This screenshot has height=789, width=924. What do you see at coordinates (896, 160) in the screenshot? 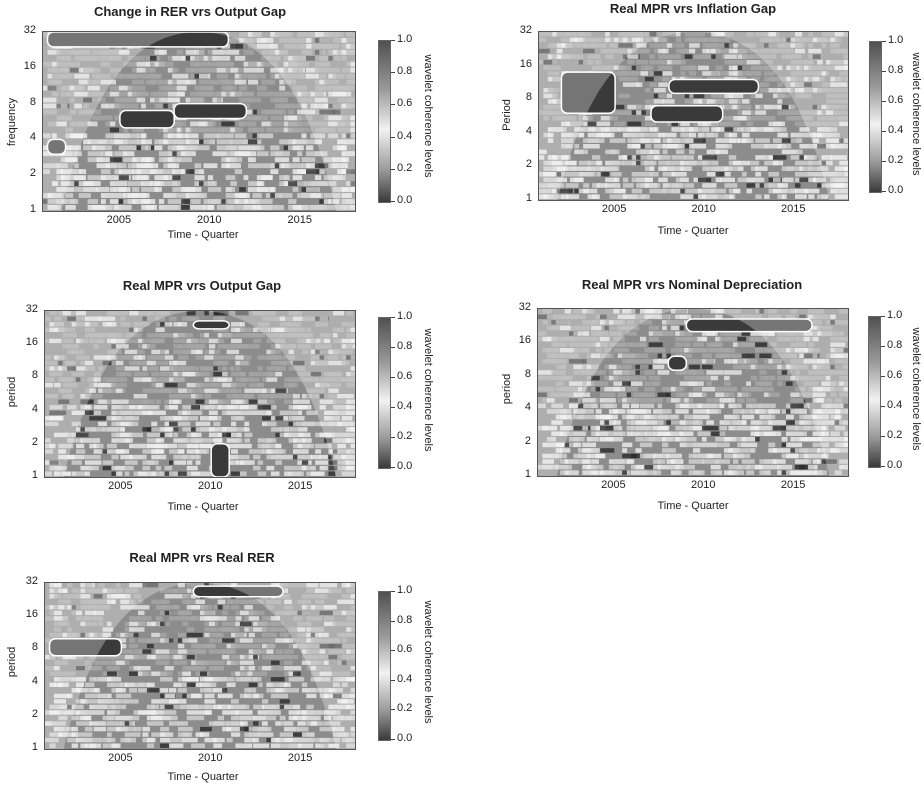
I see `colorbar-tick-label: 0.2` at bounding box center [896, 160].